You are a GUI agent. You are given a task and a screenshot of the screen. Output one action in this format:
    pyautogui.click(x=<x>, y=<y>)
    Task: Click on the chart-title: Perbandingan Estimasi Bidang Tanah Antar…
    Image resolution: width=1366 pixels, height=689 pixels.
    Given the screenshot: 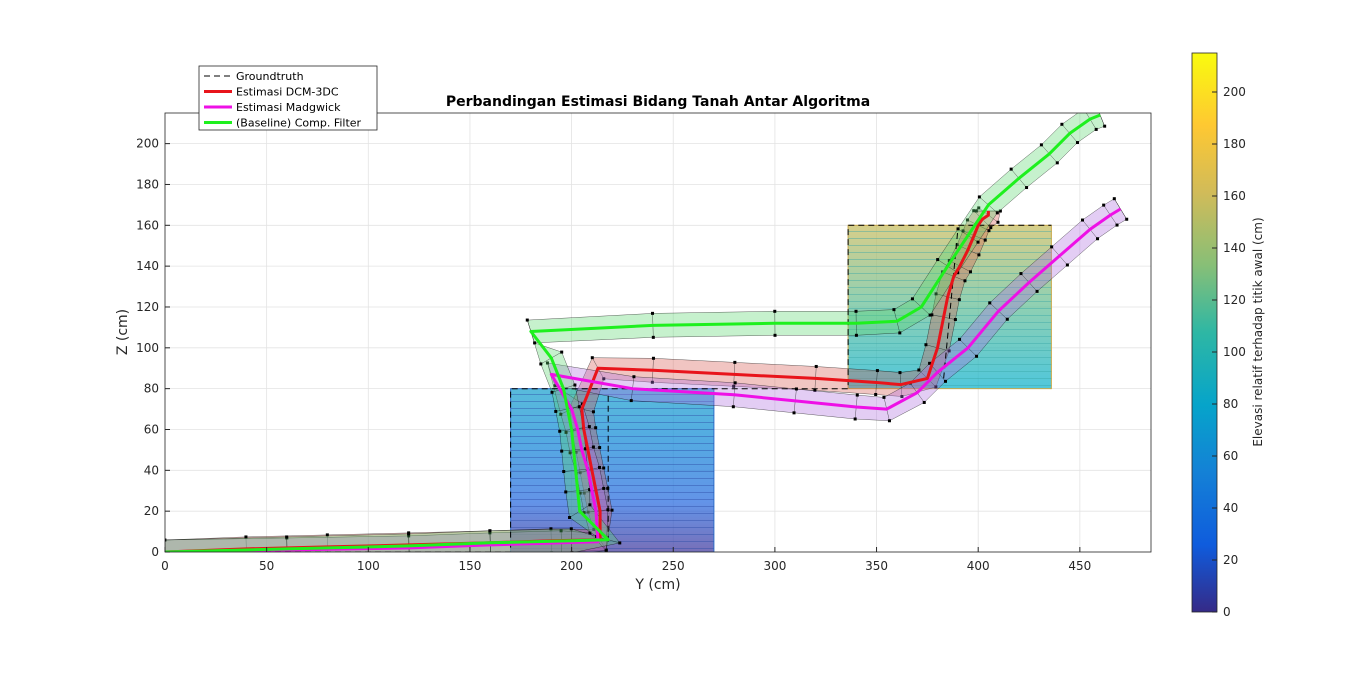 What is the action you would take?
    pyautogui.click(x=658, y=102)
    